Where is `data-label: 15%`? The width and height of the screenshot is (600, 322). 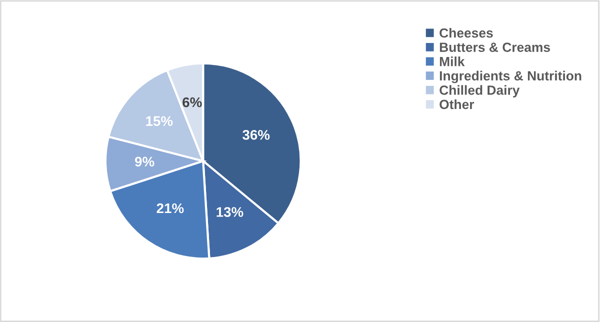 data-label: 15% is located at coordinates (159, 121).